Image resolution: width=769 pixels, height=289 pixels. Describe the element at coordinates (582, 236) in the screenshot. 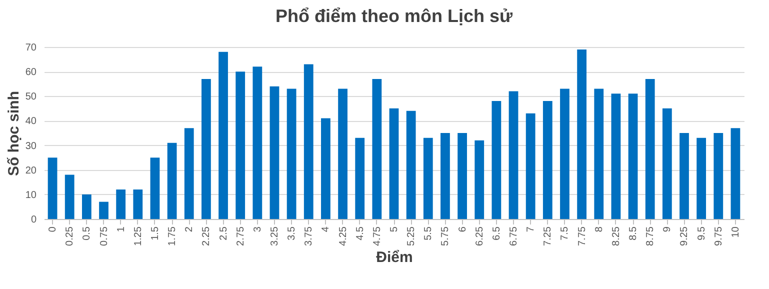

I see `x-tick-label: 7.75` at that location.